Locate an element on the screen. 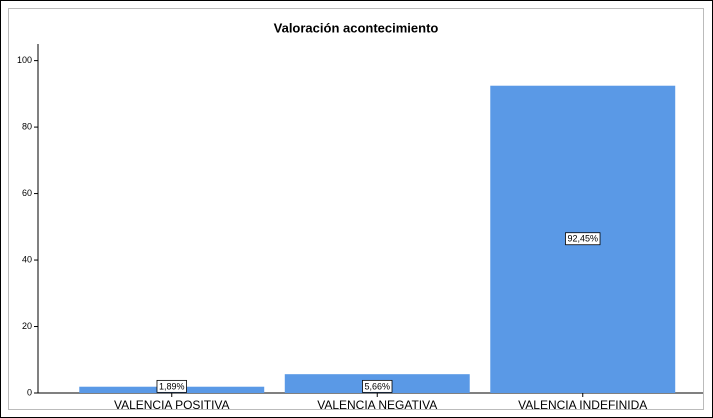 The width and height of the screenshot is (713, 418). y-tick-label: 60 is located at coordinates (27, 193).